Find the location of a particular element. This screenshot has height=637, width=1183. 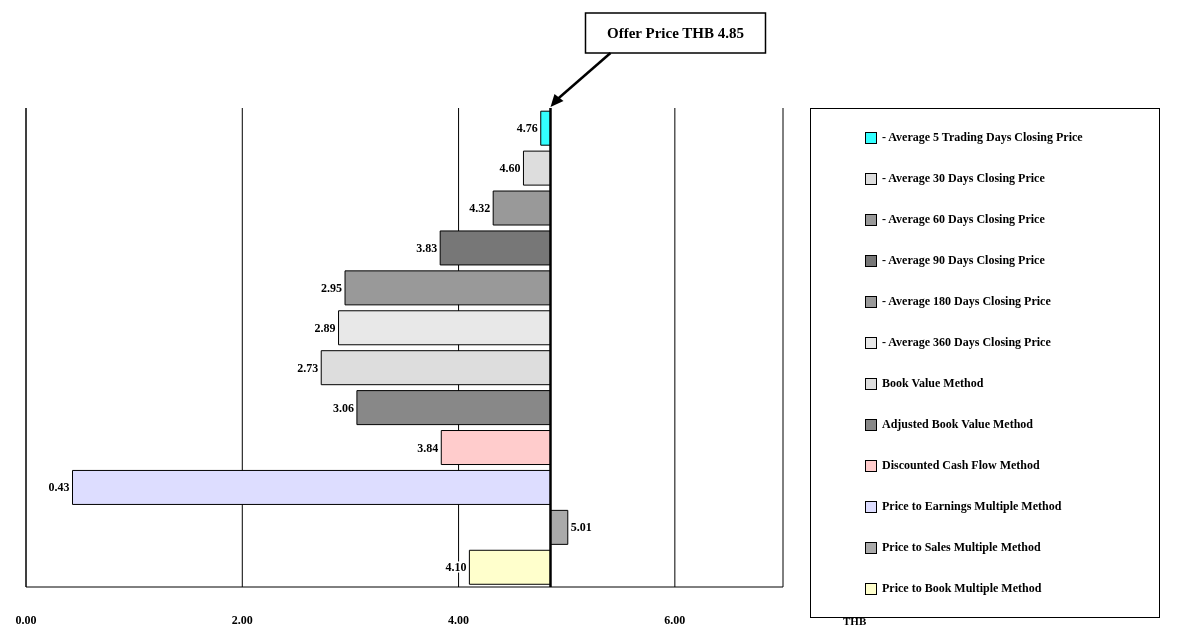

data-label: 5.01 is located at coordinates (581, 527).